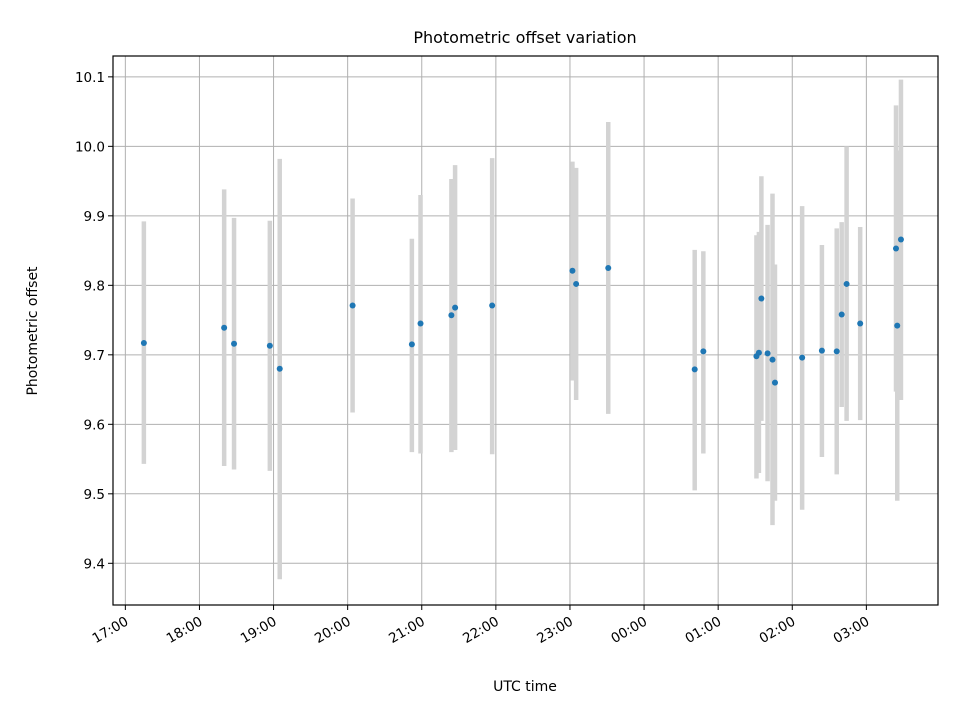 Image resolution: width=960 pixels, height=720 pixels. Describe the element at coordinates (703, 630) in the screenshot. I see `x-tick-label: 01:00` at that location.